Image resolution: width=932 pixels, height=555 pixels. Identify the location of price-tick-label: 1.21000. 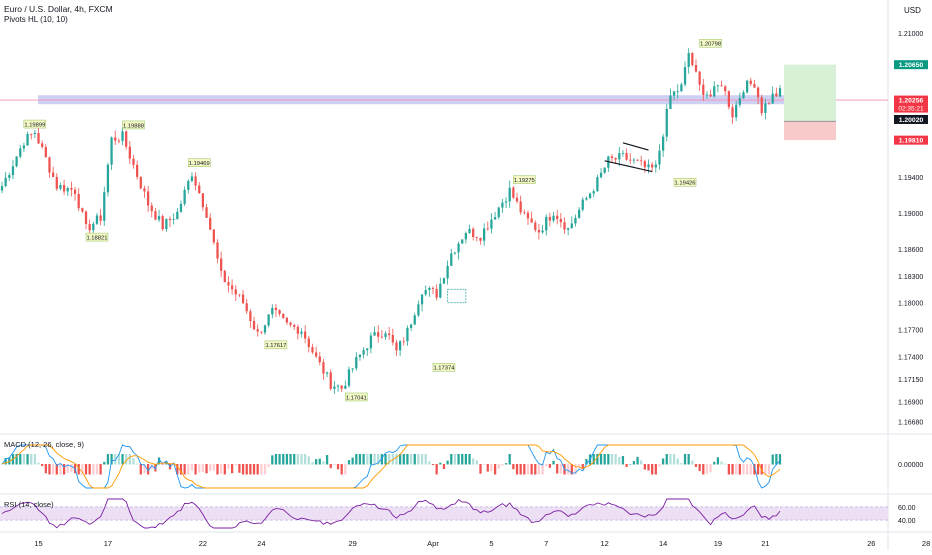
(910, 34).